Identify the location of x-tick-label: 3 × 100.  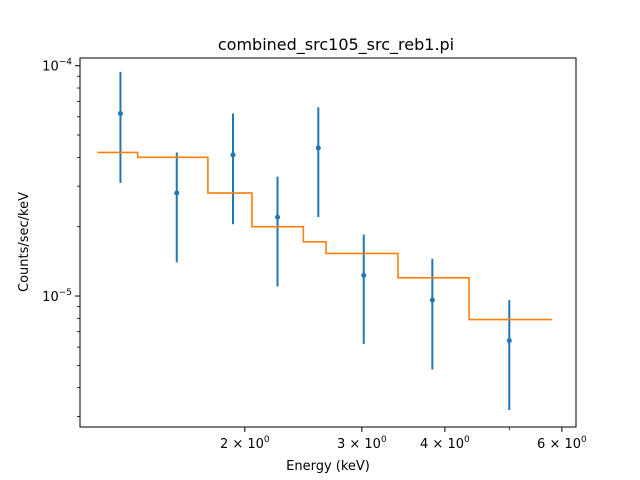
(362, 443).